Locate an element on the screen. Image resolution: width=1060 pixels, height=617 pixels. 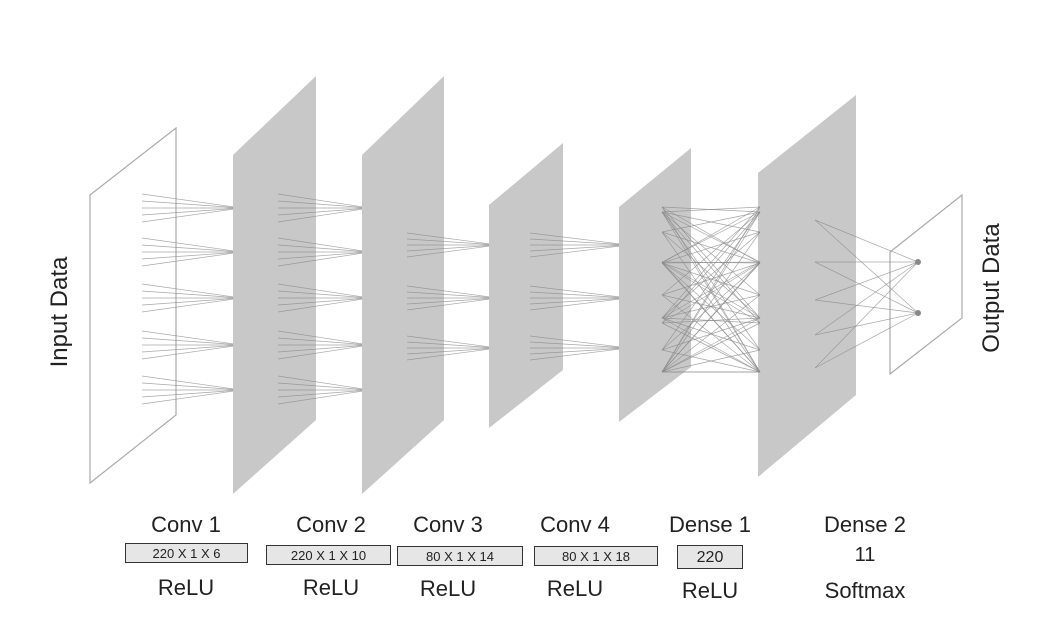
layer-dims-dense2: 11 is located at coordinates (865, 555).